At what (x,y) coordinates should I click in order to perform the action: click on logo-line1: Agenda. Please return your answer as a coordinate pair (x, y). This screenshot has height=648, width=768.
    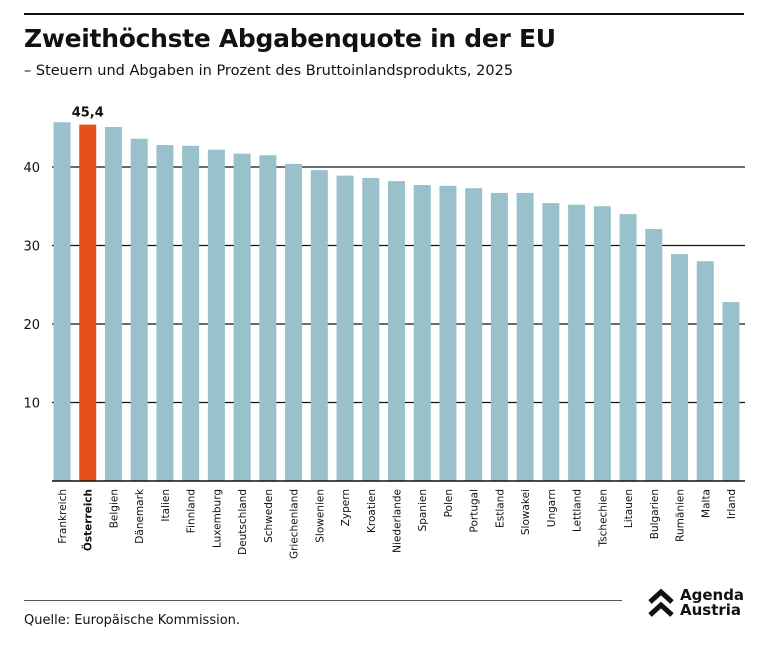
    Looking at the image, I should click on (712, 595).